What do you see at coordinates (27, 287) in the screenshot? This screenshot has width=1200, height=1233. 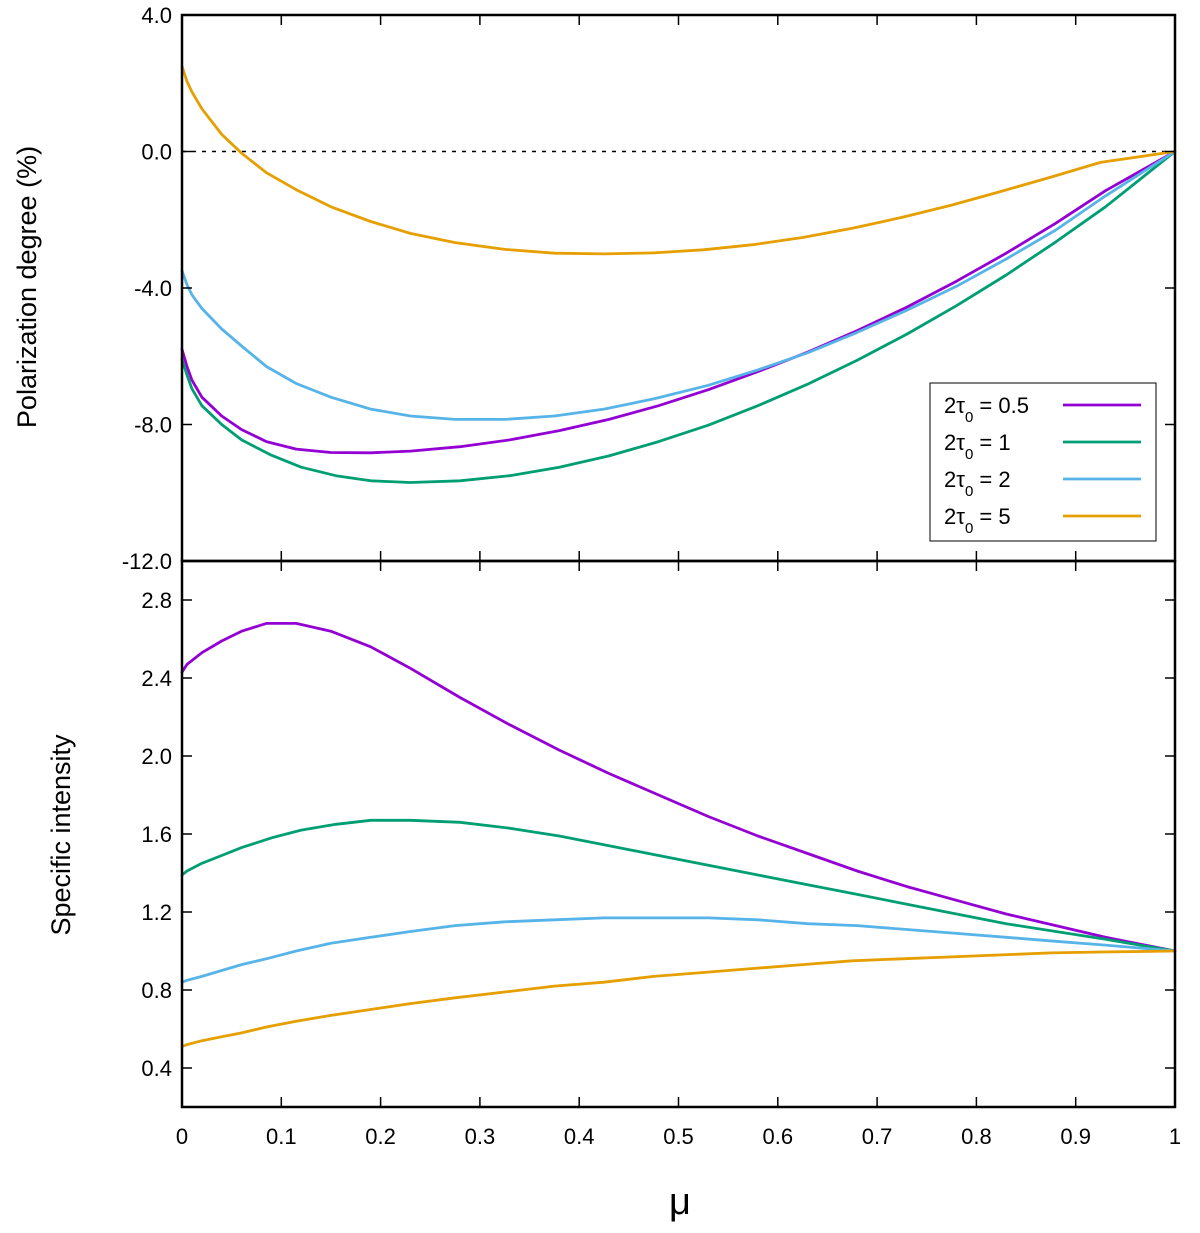 I see `polarization-y-axis-title: Polarization degree (%)` at bounding box center [27, 287].